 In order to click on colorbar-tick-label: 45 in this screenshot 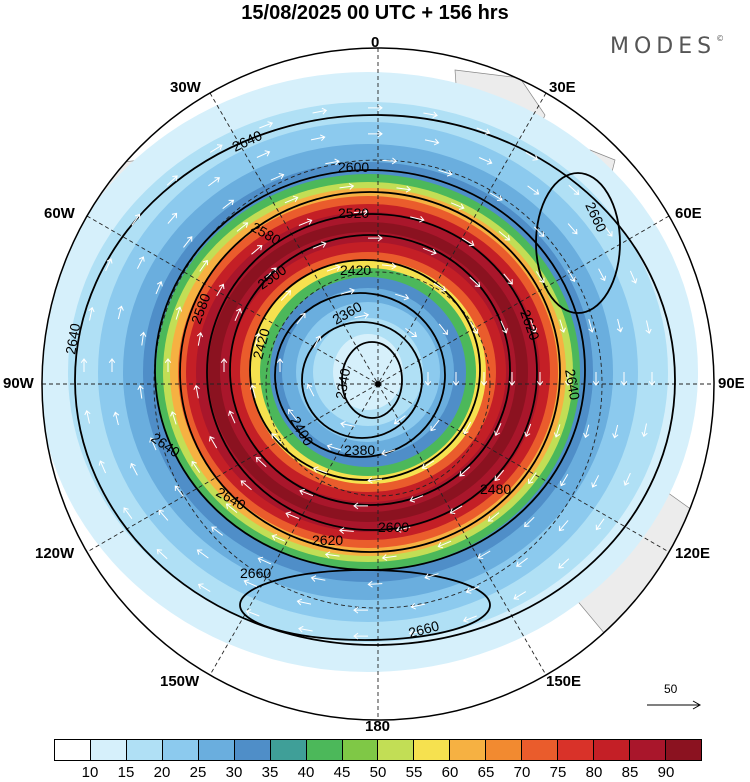, I will do `click(342, 772)`.